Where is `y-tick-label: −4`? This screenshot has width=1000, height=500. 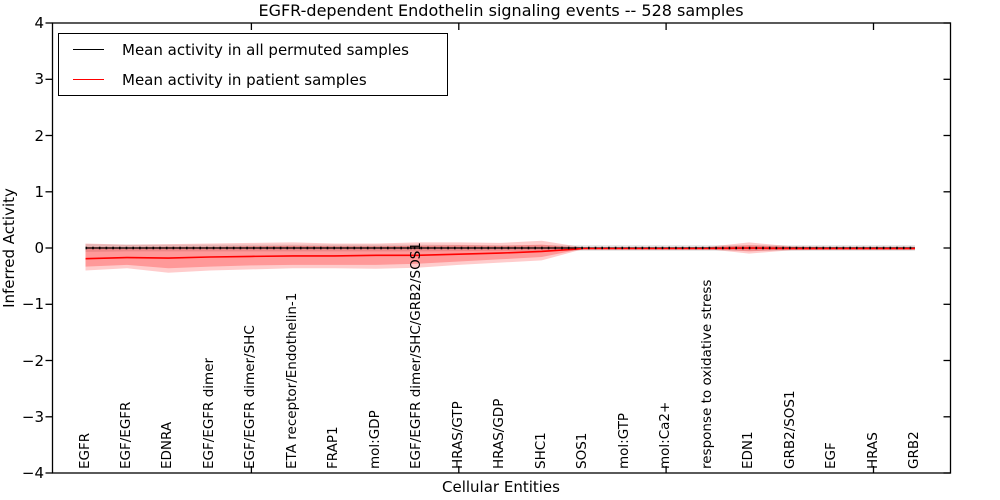 y-tick-label: −4 is located at coordinates (32, 473).